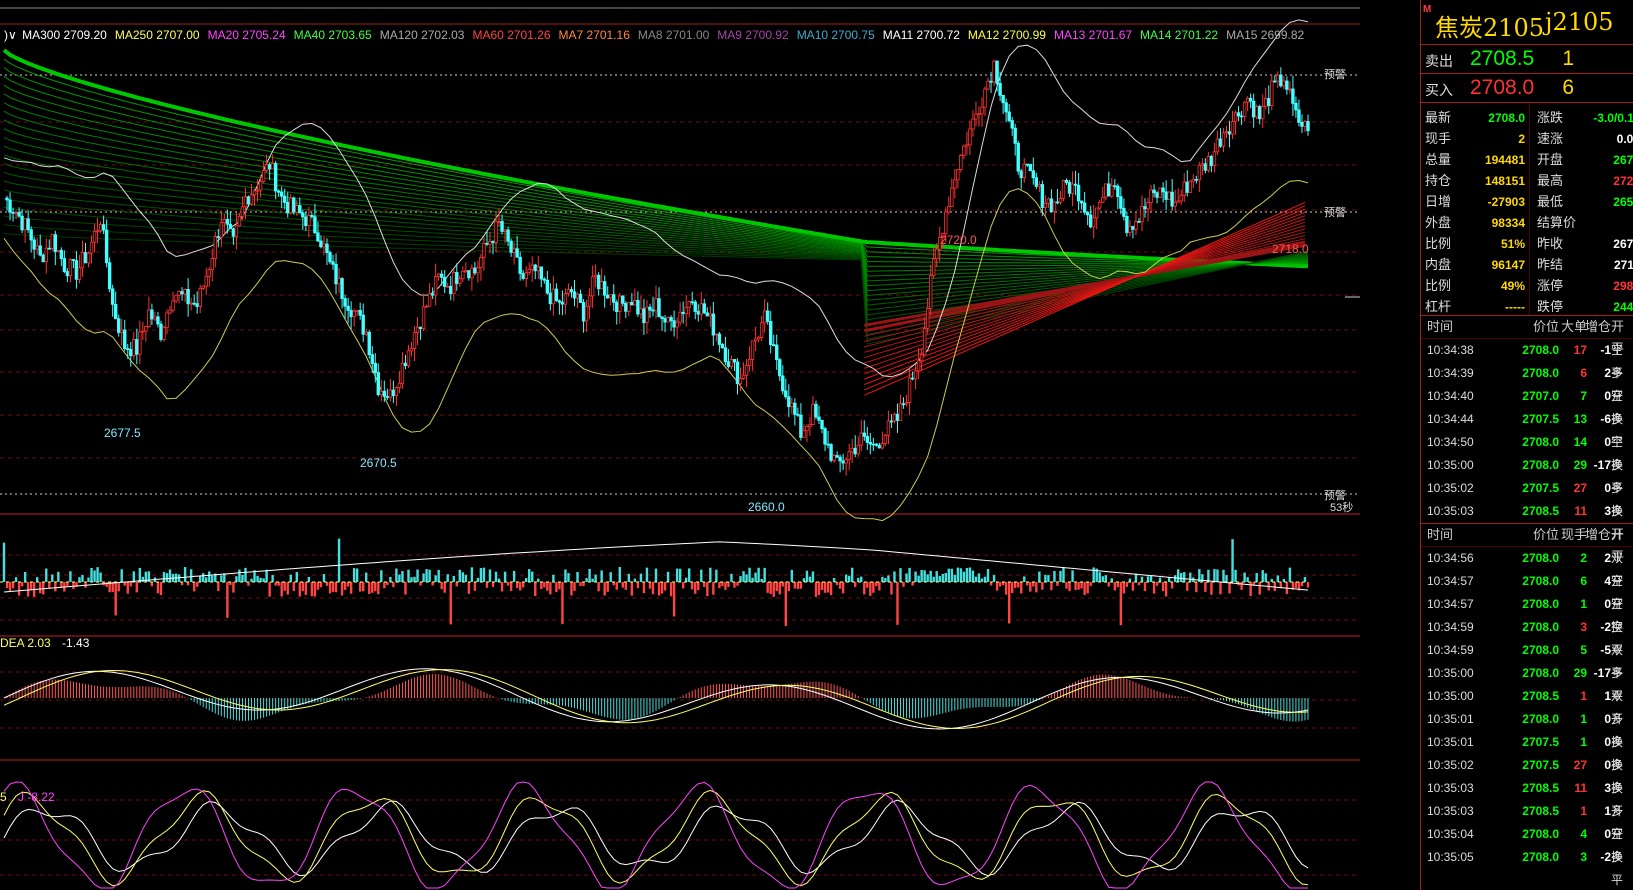 The width and height of the screenshot is (1633, 890). Describe the element at coordinates (1527, 659) in the screenshot. I see `tick-row: 10:34:59 2708.0 5 -5 双平` at that location.